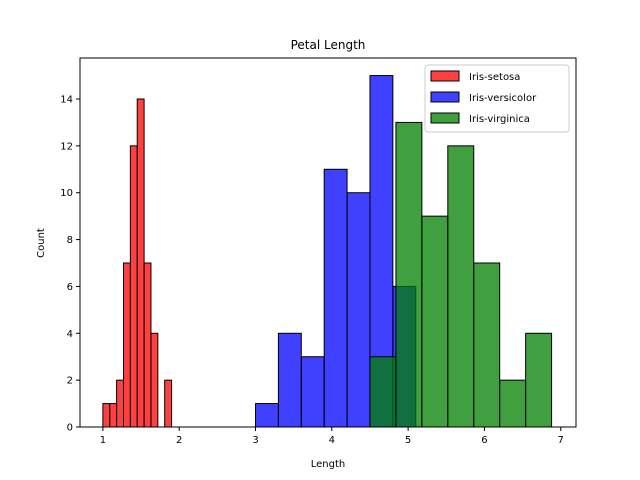 The height and width of the screenshot is (480, 640). Describe the element at coordinates (328, 464) in the screenshot. I see `x-axis-label: Length` at that location.